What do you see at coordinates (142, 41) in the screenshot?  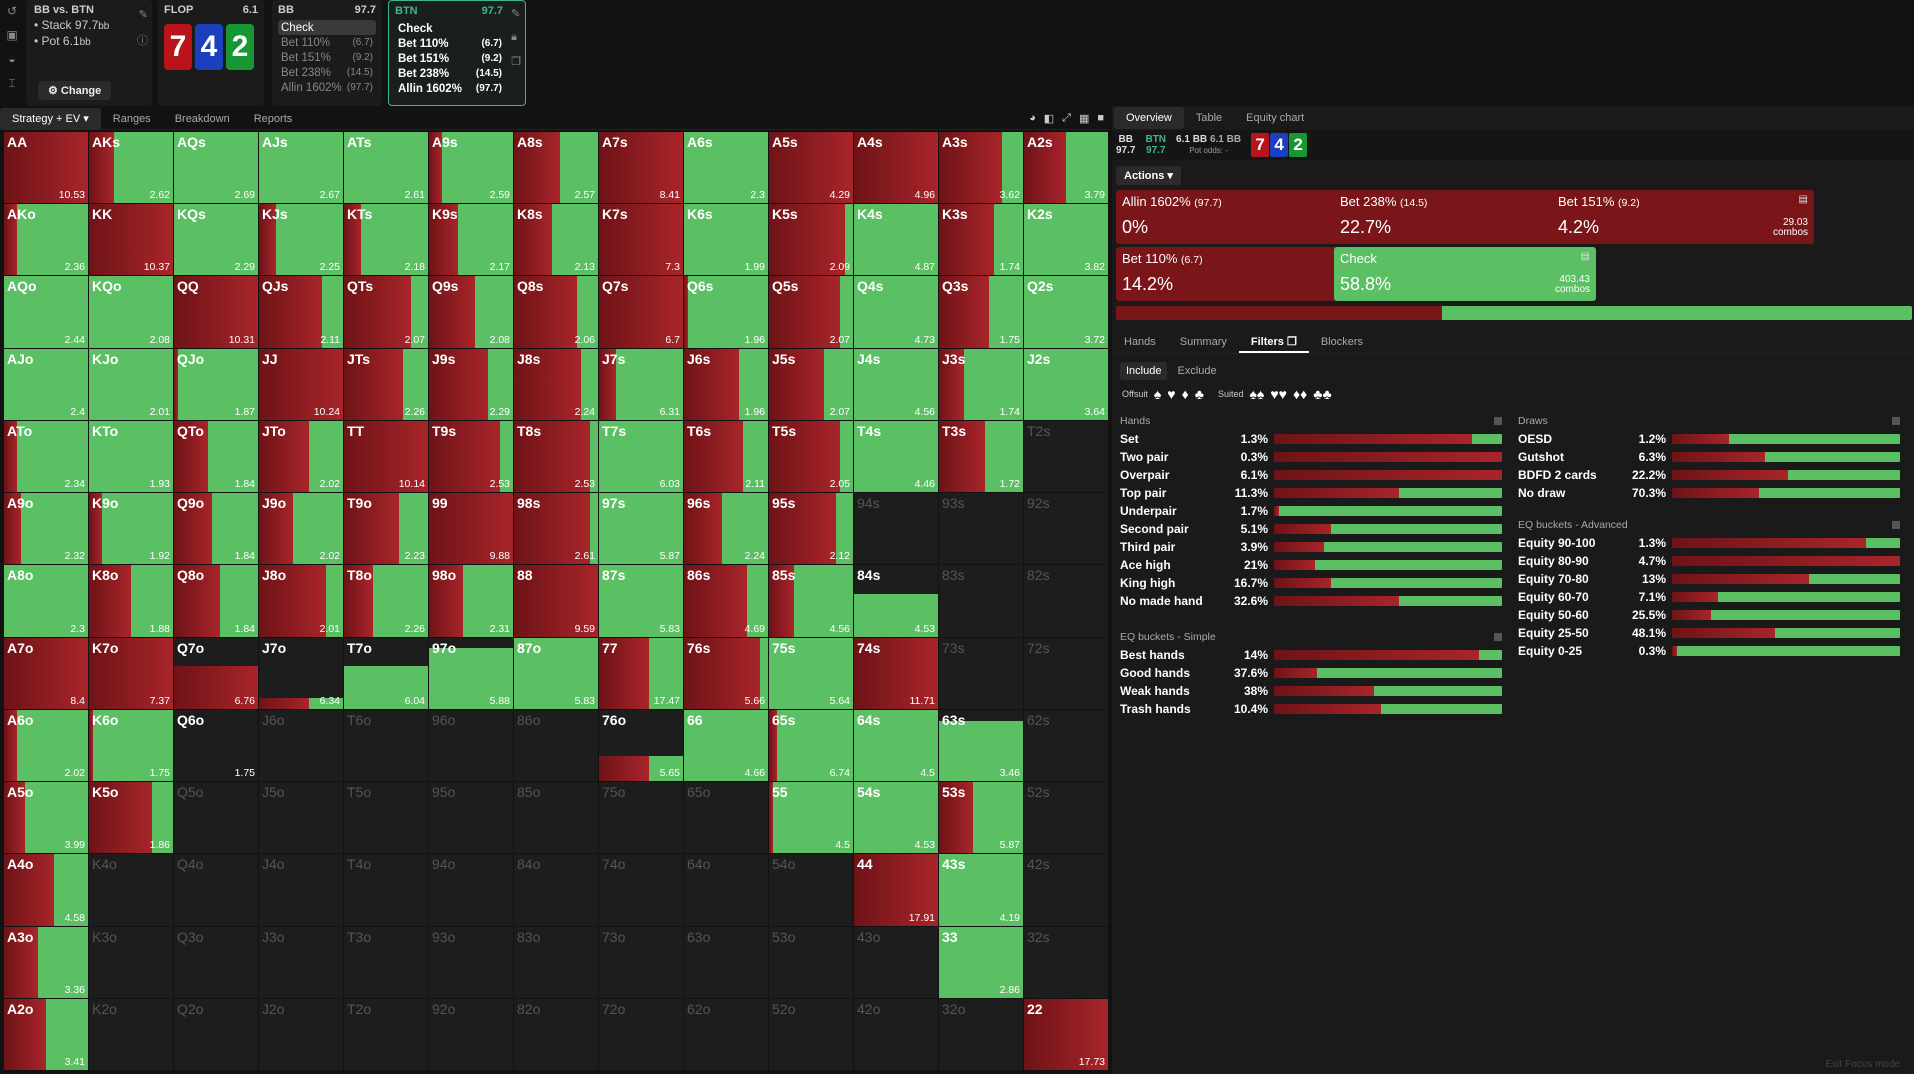 I see `info-icon: ⓘ` at bounding box center [142, 41].